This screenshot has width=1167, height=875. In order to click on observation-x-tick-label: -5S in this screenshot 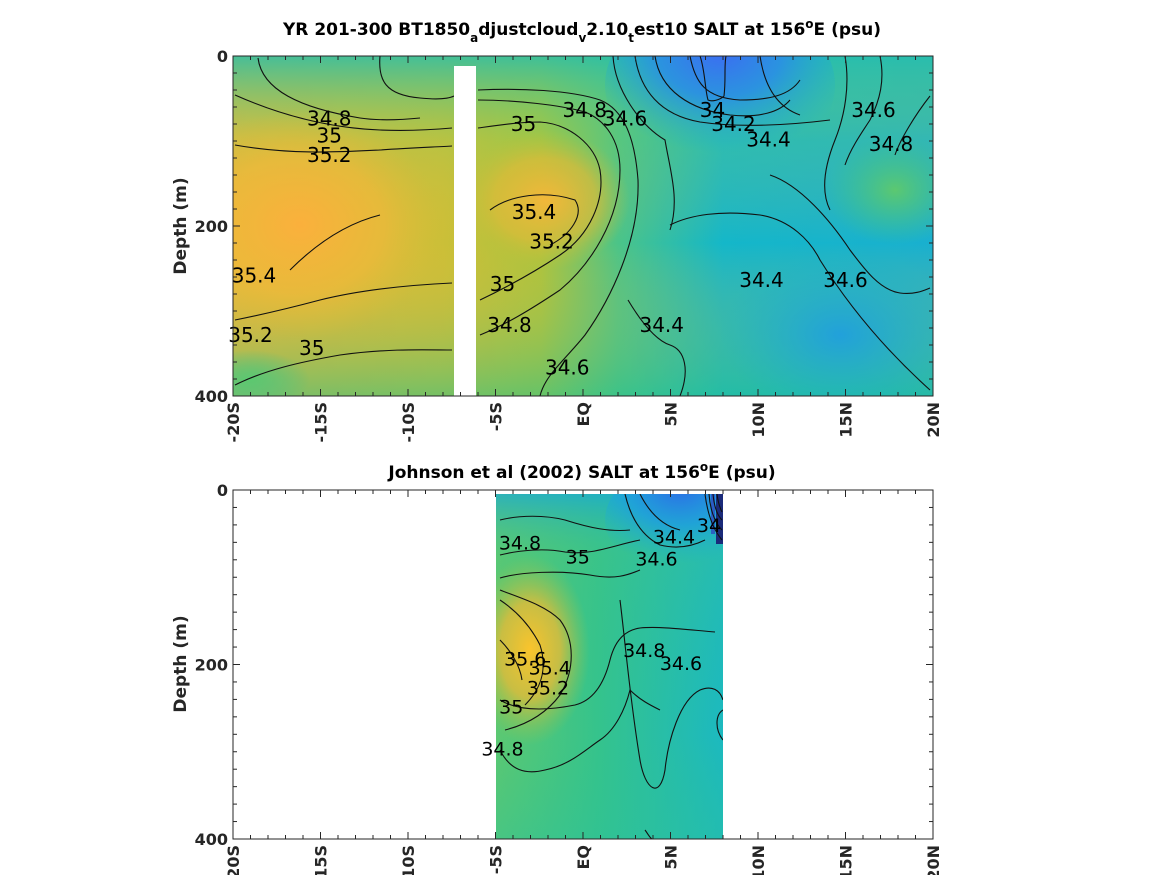, I will do `click(496, 859)`.